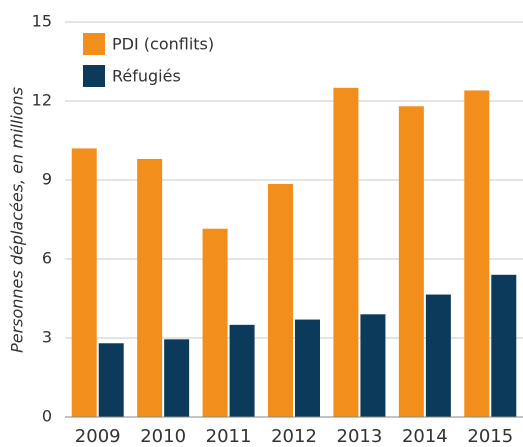  What do you see at coordinates (17, 220) in the screenshot?
I see `y-axis-label: Personnes déplacées, en millions` at bounding box center [17, 220].